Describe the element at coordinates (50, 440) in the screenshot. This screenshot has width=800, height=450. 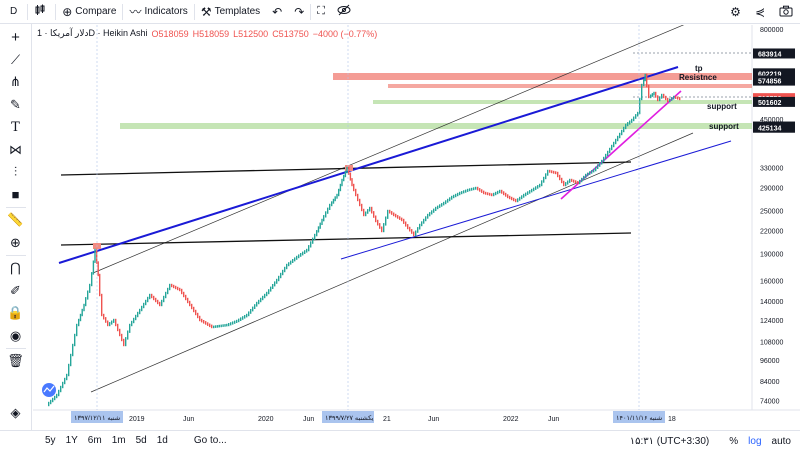
I see `range-button-5y: 5y` at that location.